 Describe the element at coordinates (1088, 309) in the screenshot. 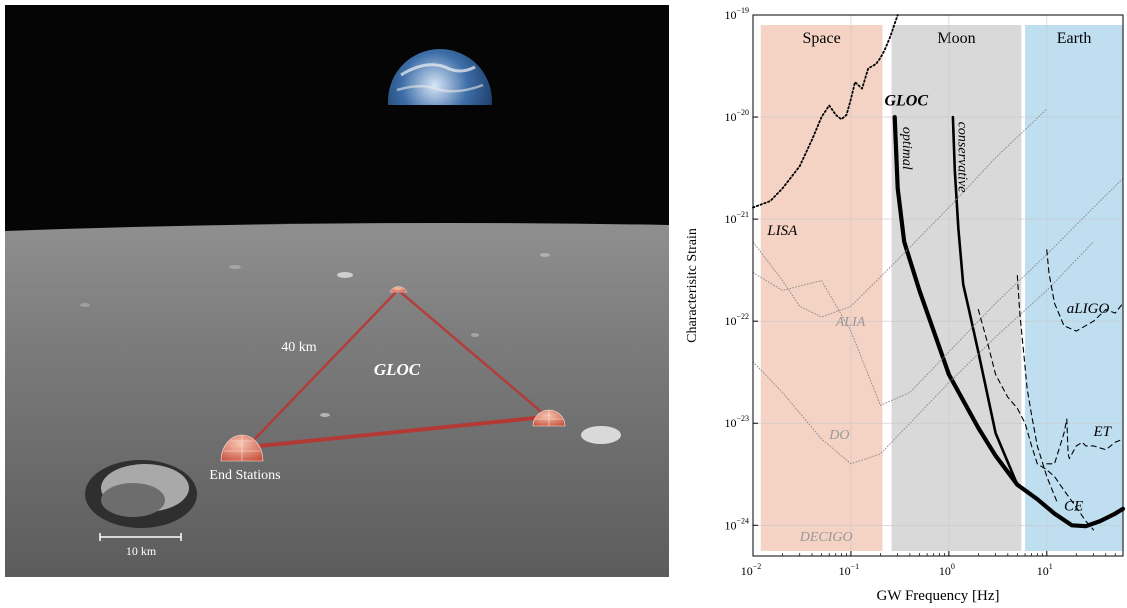

I see `annotation-aligo: aLIGO` at that location.